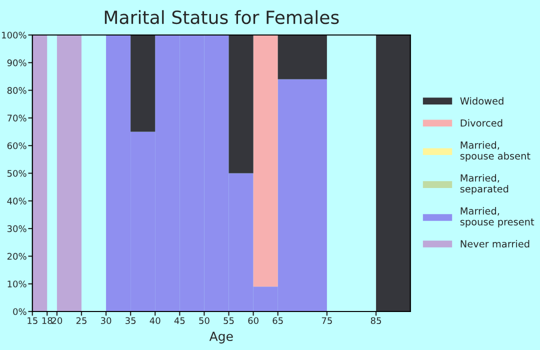 The image size is (540, 350). Describe the element at coordinates (229, 320) in the screenshot. I see `x-tick-label: 55` at that location.